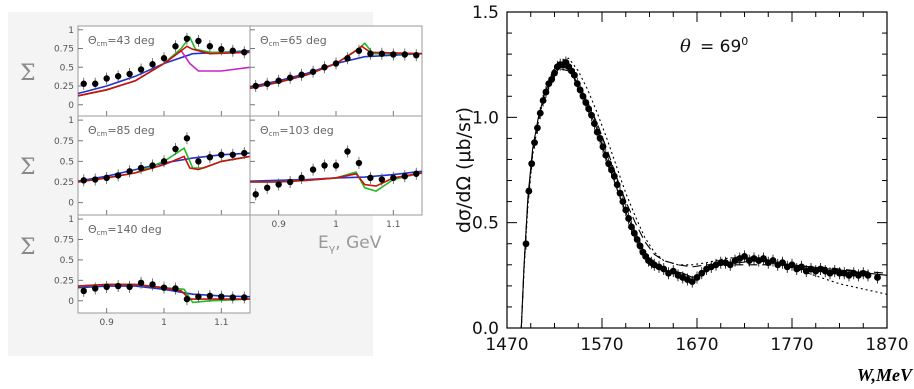 Image resolution: width=914 pixels, height=389 pixels. Describe the element at coordinates (121, 131) in the screenshot. I see `panel-label: Θcm=85 deg` at that location.